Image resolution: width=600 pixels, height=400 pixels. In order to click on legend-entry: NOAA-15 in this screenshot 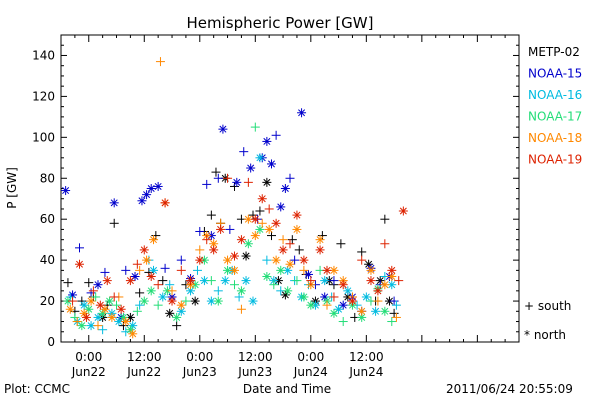, I will do `click(555, 74)`.